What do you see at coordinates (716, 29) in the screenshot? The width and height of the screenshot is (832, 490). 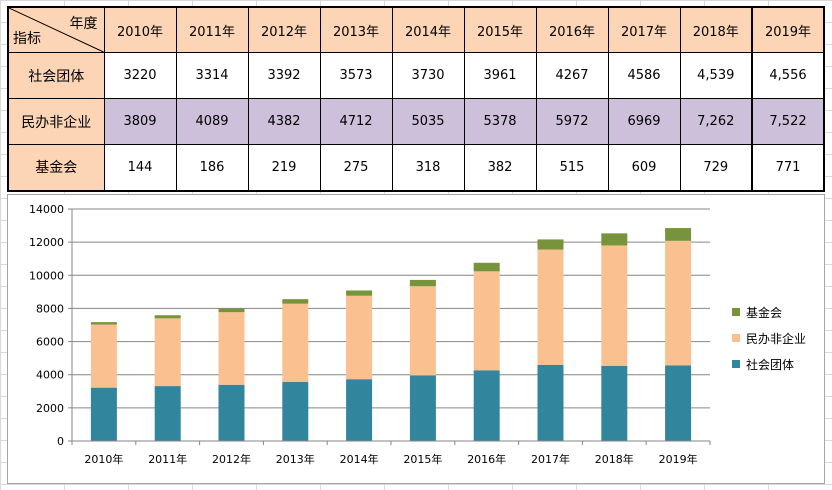 I see `year-header: 2018年` at bounding box center [716, 29].